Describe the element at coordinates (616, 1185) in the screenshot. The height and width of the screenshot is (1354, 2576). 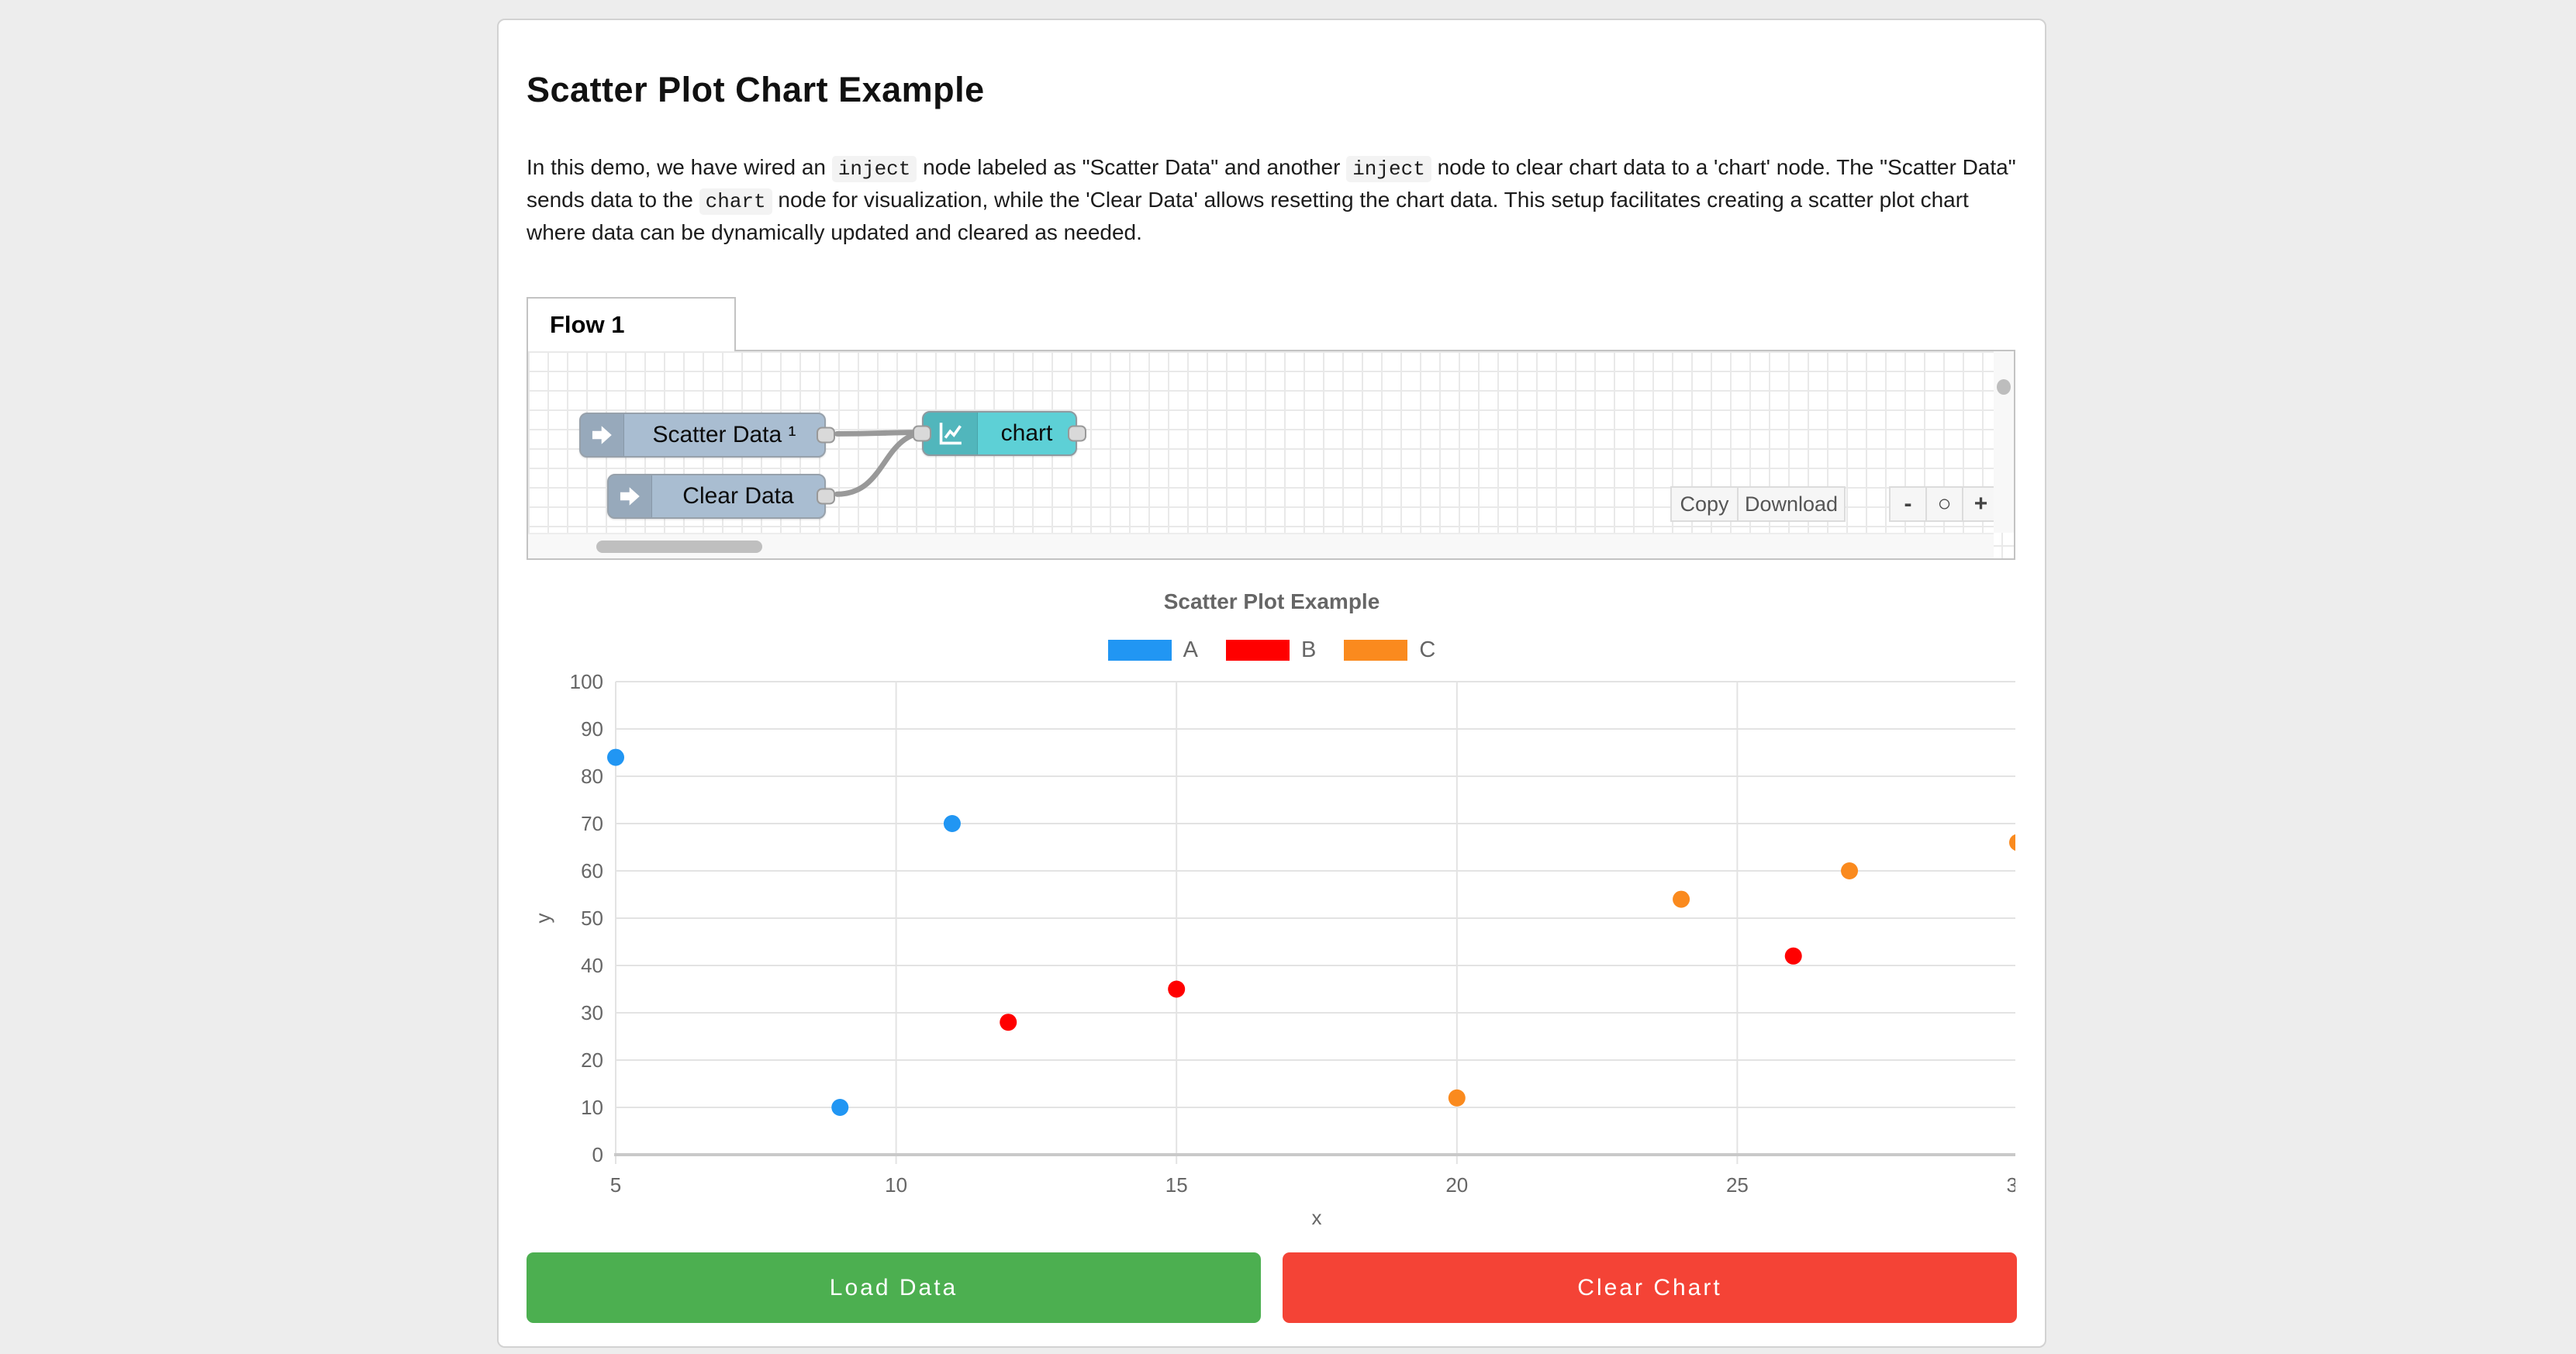
I see `svg-text: 5` at that location.